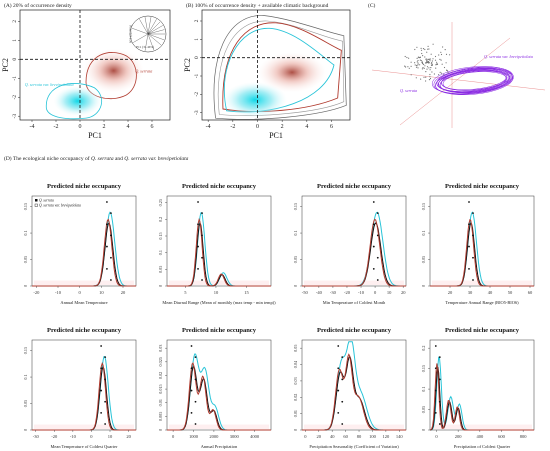  What do you see at coordinates (423, 348) in the screenshot?
I see `y-tick-label: 0.2` at bounding box center [423, 348].